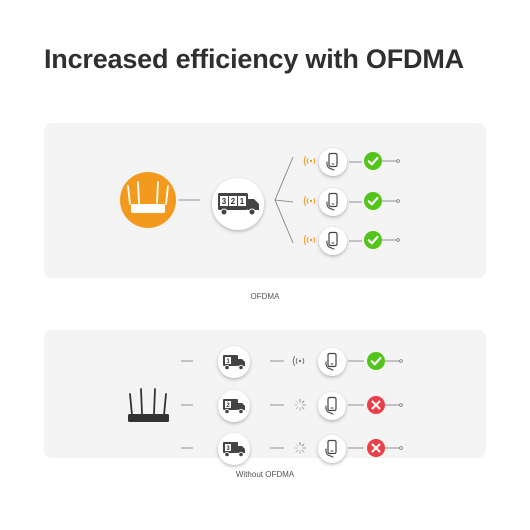 Image resolution: width=530 pixels, height=530 pixels. Describe the element at coordinates (228, 362) in the screenshot. I see `cargo-label: 1` at that location.